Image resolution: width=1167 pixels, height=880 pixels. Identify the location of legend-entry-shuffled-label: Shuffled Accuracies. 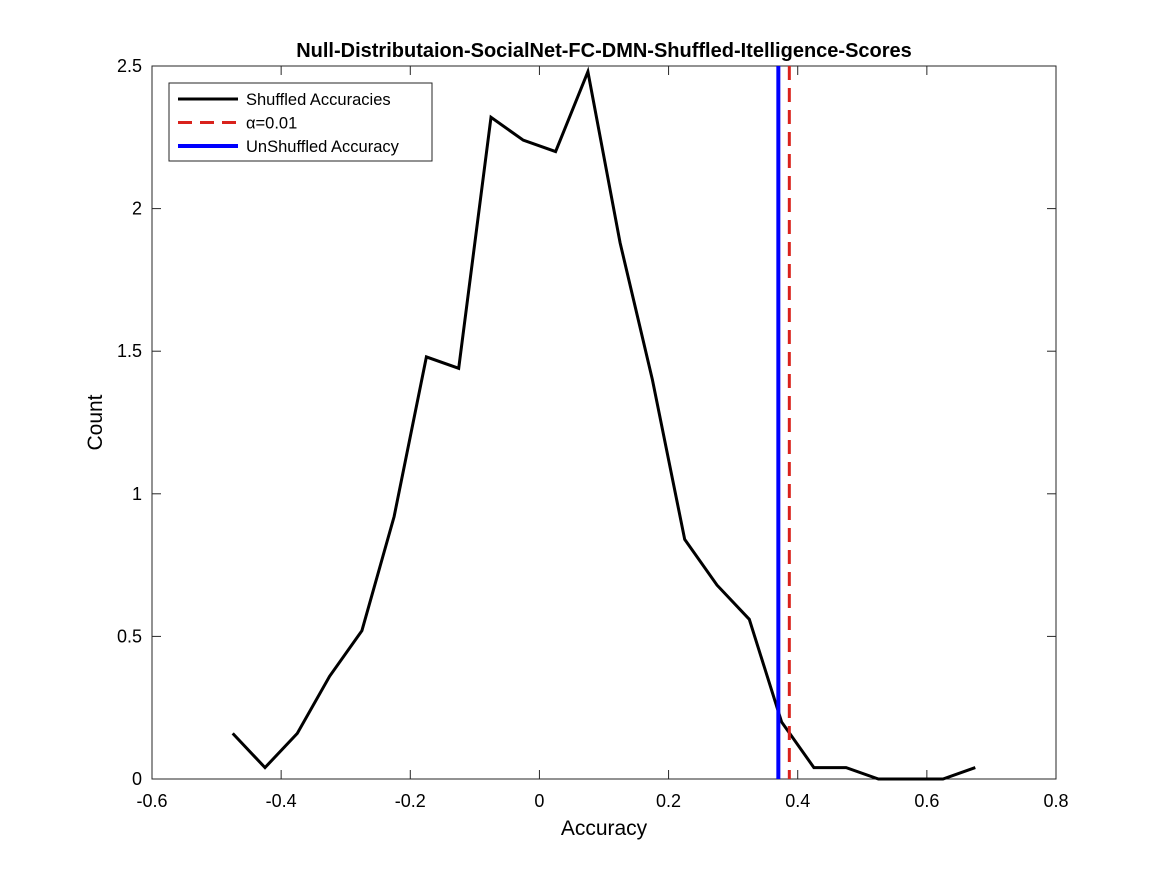
(318, 100).